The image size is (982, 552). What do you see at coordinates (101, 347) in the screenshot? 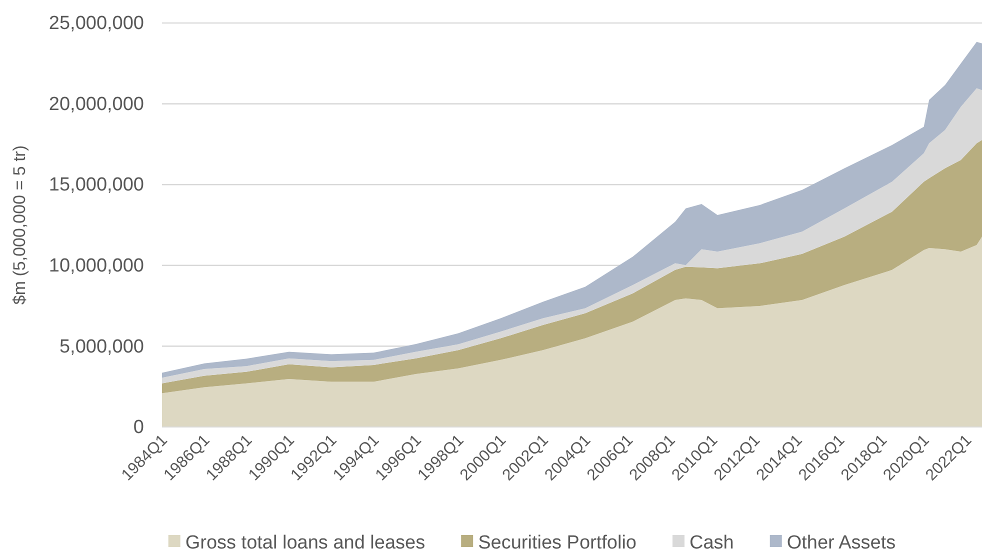
I see `y-tick-label: 5,000,000` at bounding box center [101, 347].